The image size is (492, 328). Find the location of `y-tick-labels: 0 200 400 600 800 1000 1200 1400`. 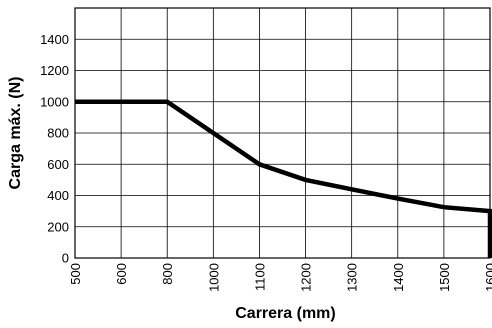

y-tick-labels: 0 200 400 600 800 1000 1200 1400 is located at coordinates (54, 149).